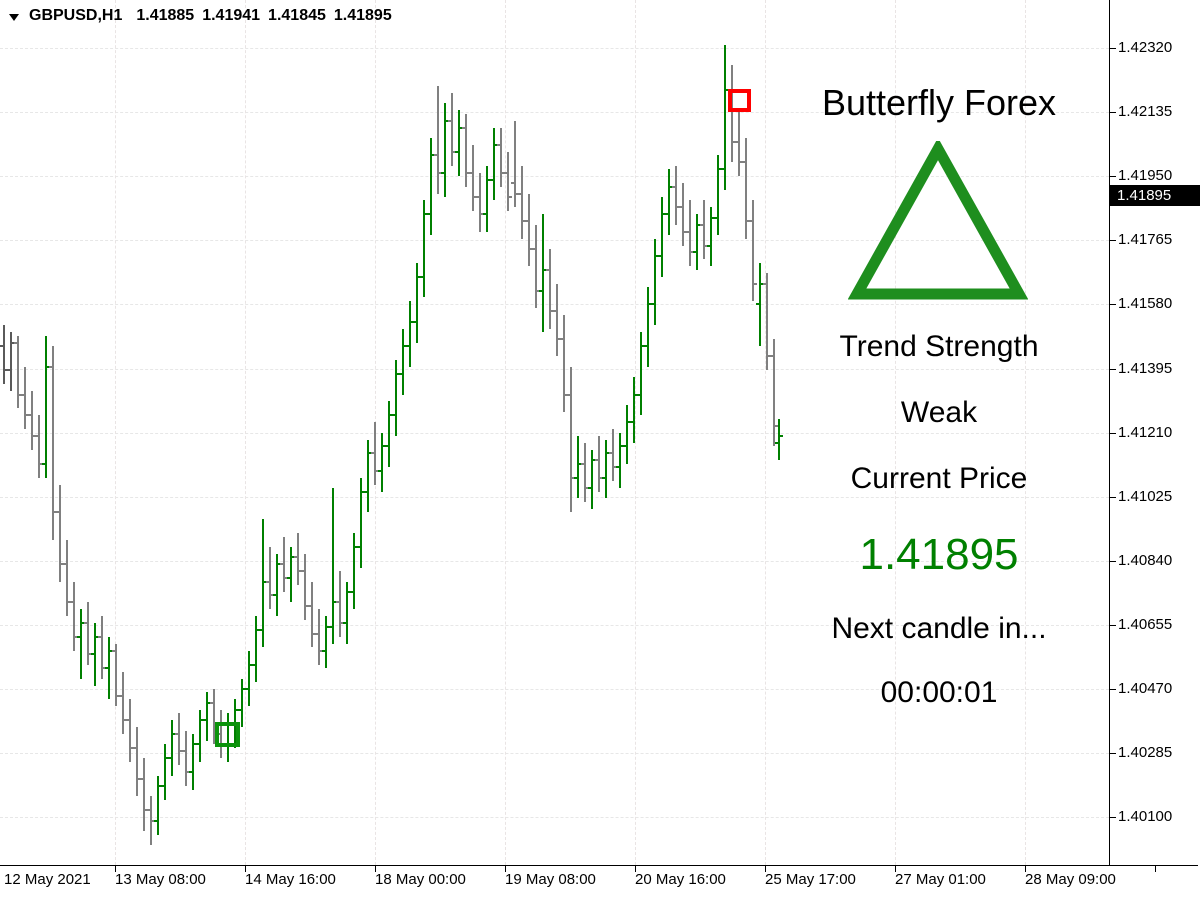  I want to click on price-axis-label: 1.42320, so click(1145, 47).